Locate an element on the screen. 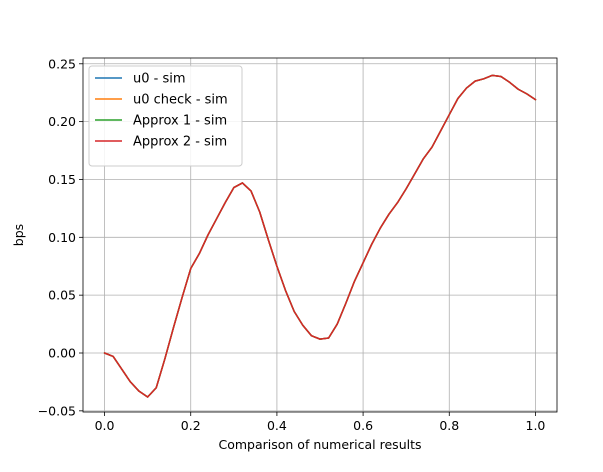 This screenshot has height=472, width=603. y-tick-label: 0.25 is located at coordinates (62, 63).